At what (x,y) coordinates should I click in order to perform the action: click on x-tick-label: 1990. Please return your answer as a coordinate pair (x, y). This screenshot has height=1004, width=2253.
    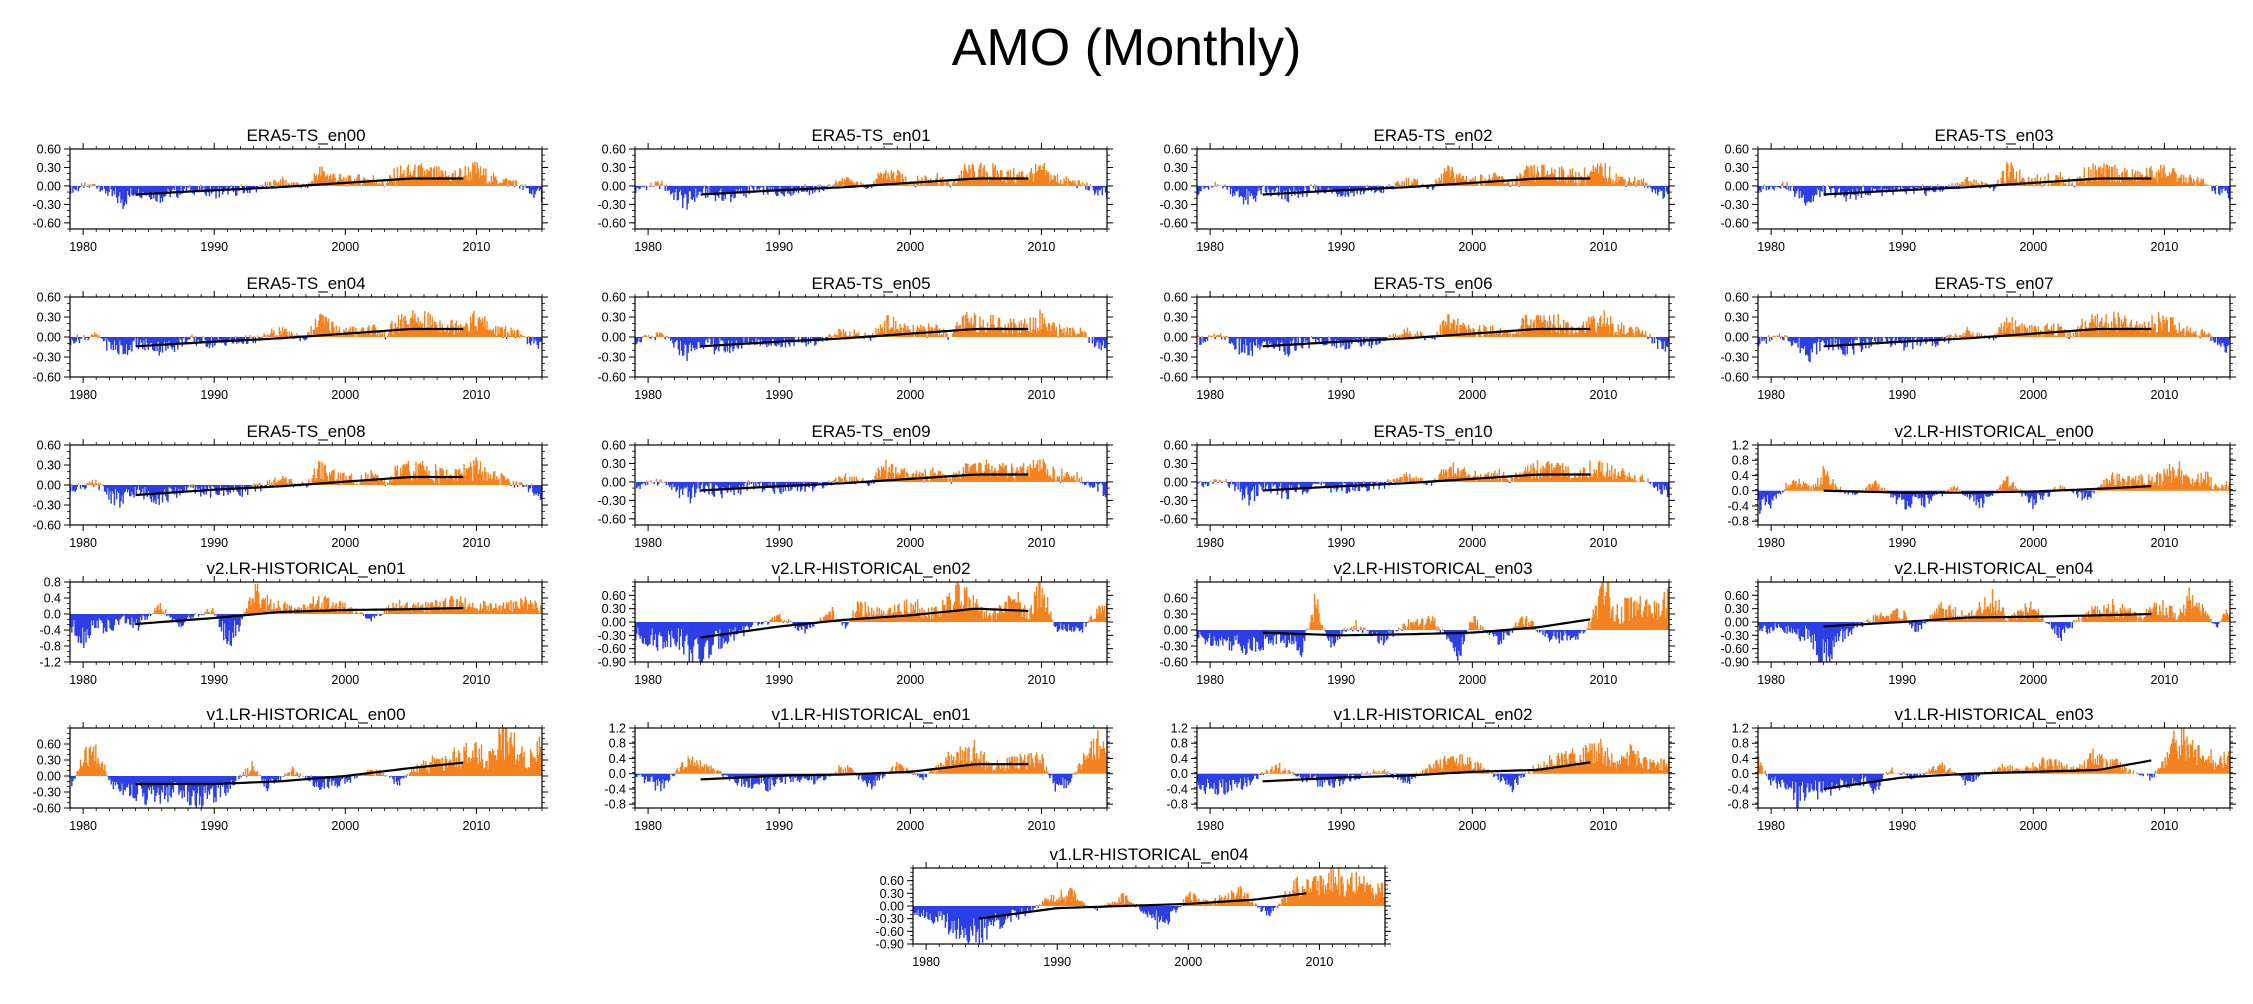
    Looking at the image, I should click on (779, 395).